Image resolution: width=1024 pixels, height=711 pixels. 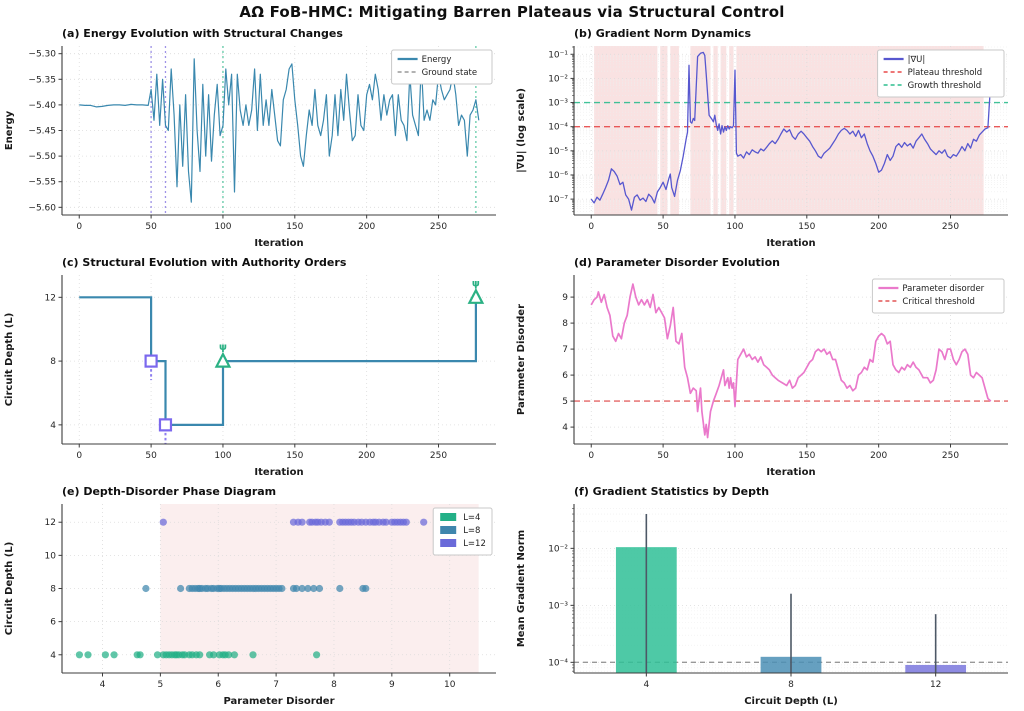 I want to click on legend-label: Plateau threshold, so click(x=945, y=73).